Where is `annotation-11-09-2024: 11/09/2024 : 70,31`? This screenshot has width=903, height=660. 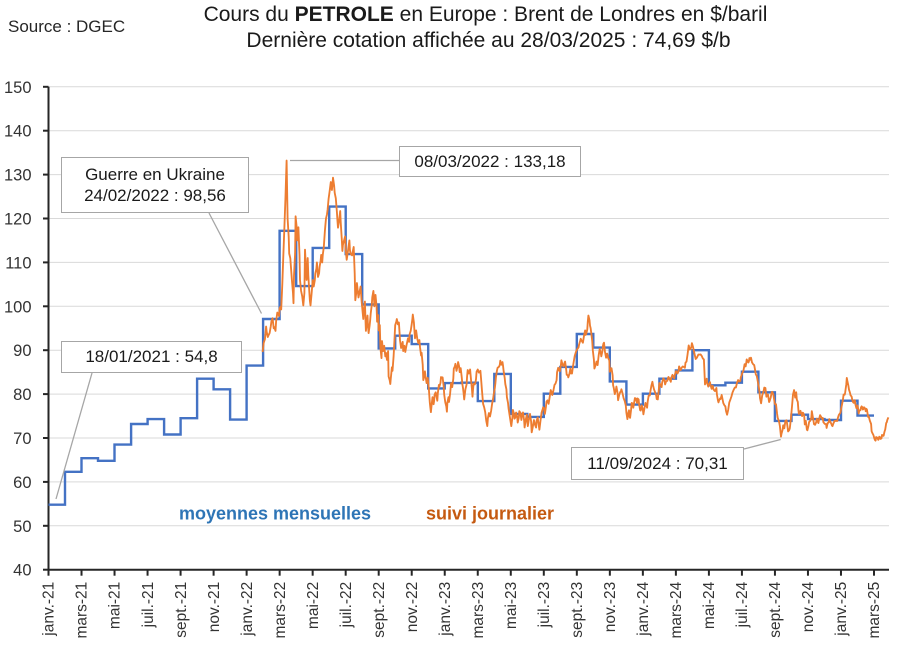
annotation-11-09-2024: 11/09/2024 : 70,31 is located at coordinates (657, 463).